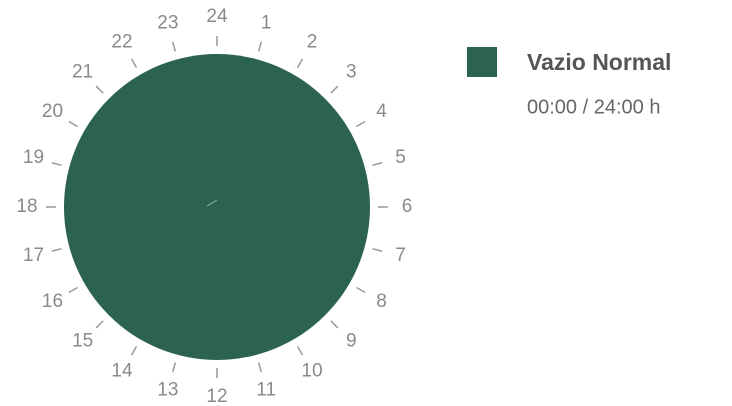 This screenshot has width=732, height=406. I want to click on tick-label: 13, so click(167, 390).